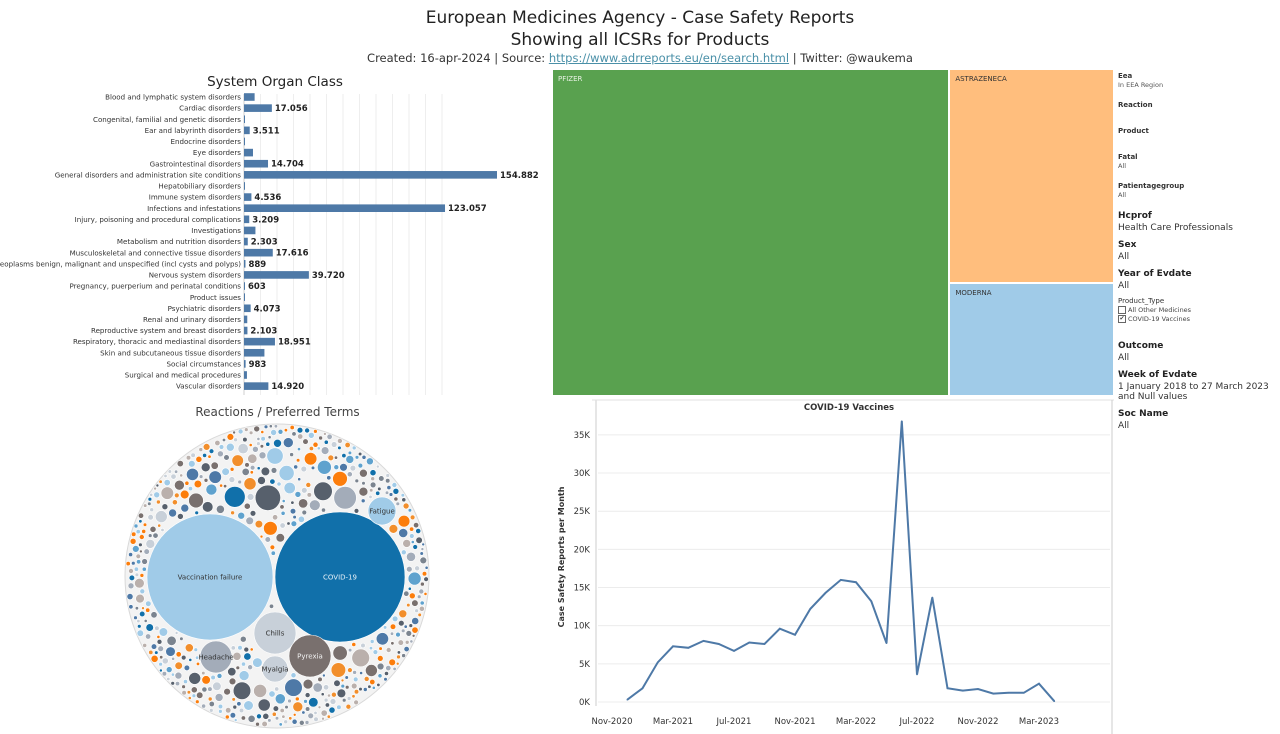  I want to click on product-type-option-other: All Other Medicines, so click(1198, 310).